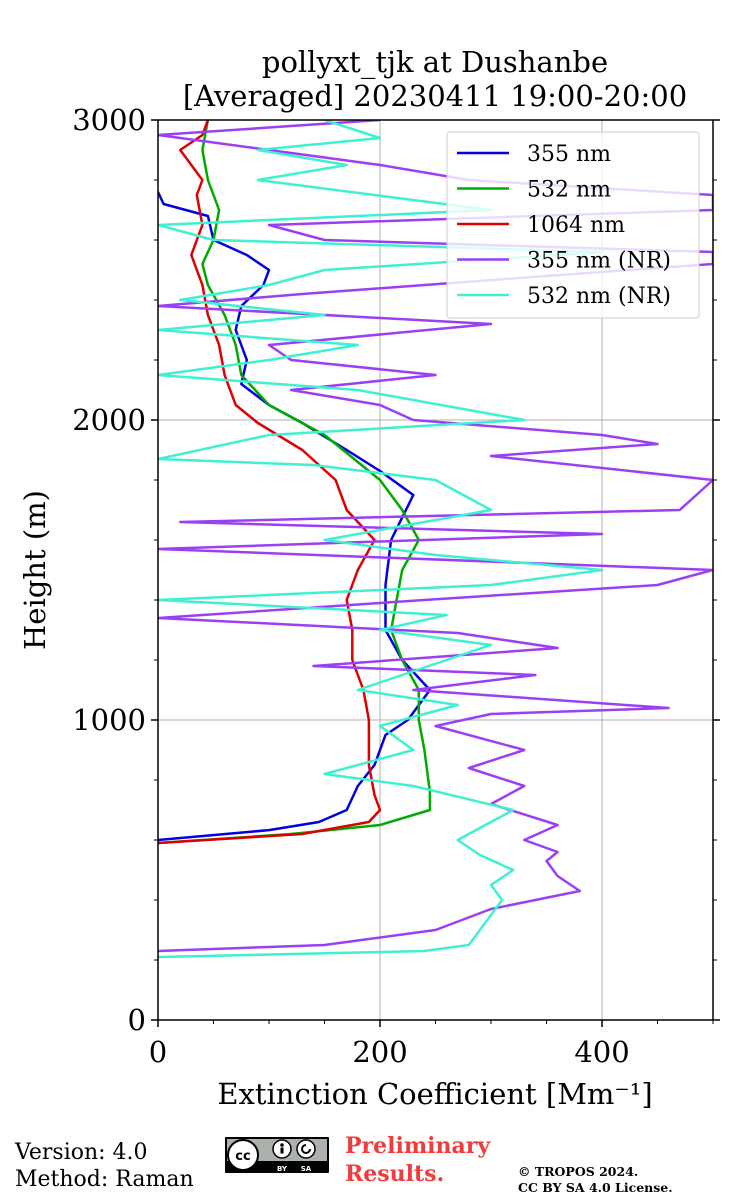 Image resolution: width=750 pixels, height=1200 pixels. What do you see at coordinates (379, 1052) in the screenshot?
I see `x-tick-label: 200` at bounding box center [379, 1052].